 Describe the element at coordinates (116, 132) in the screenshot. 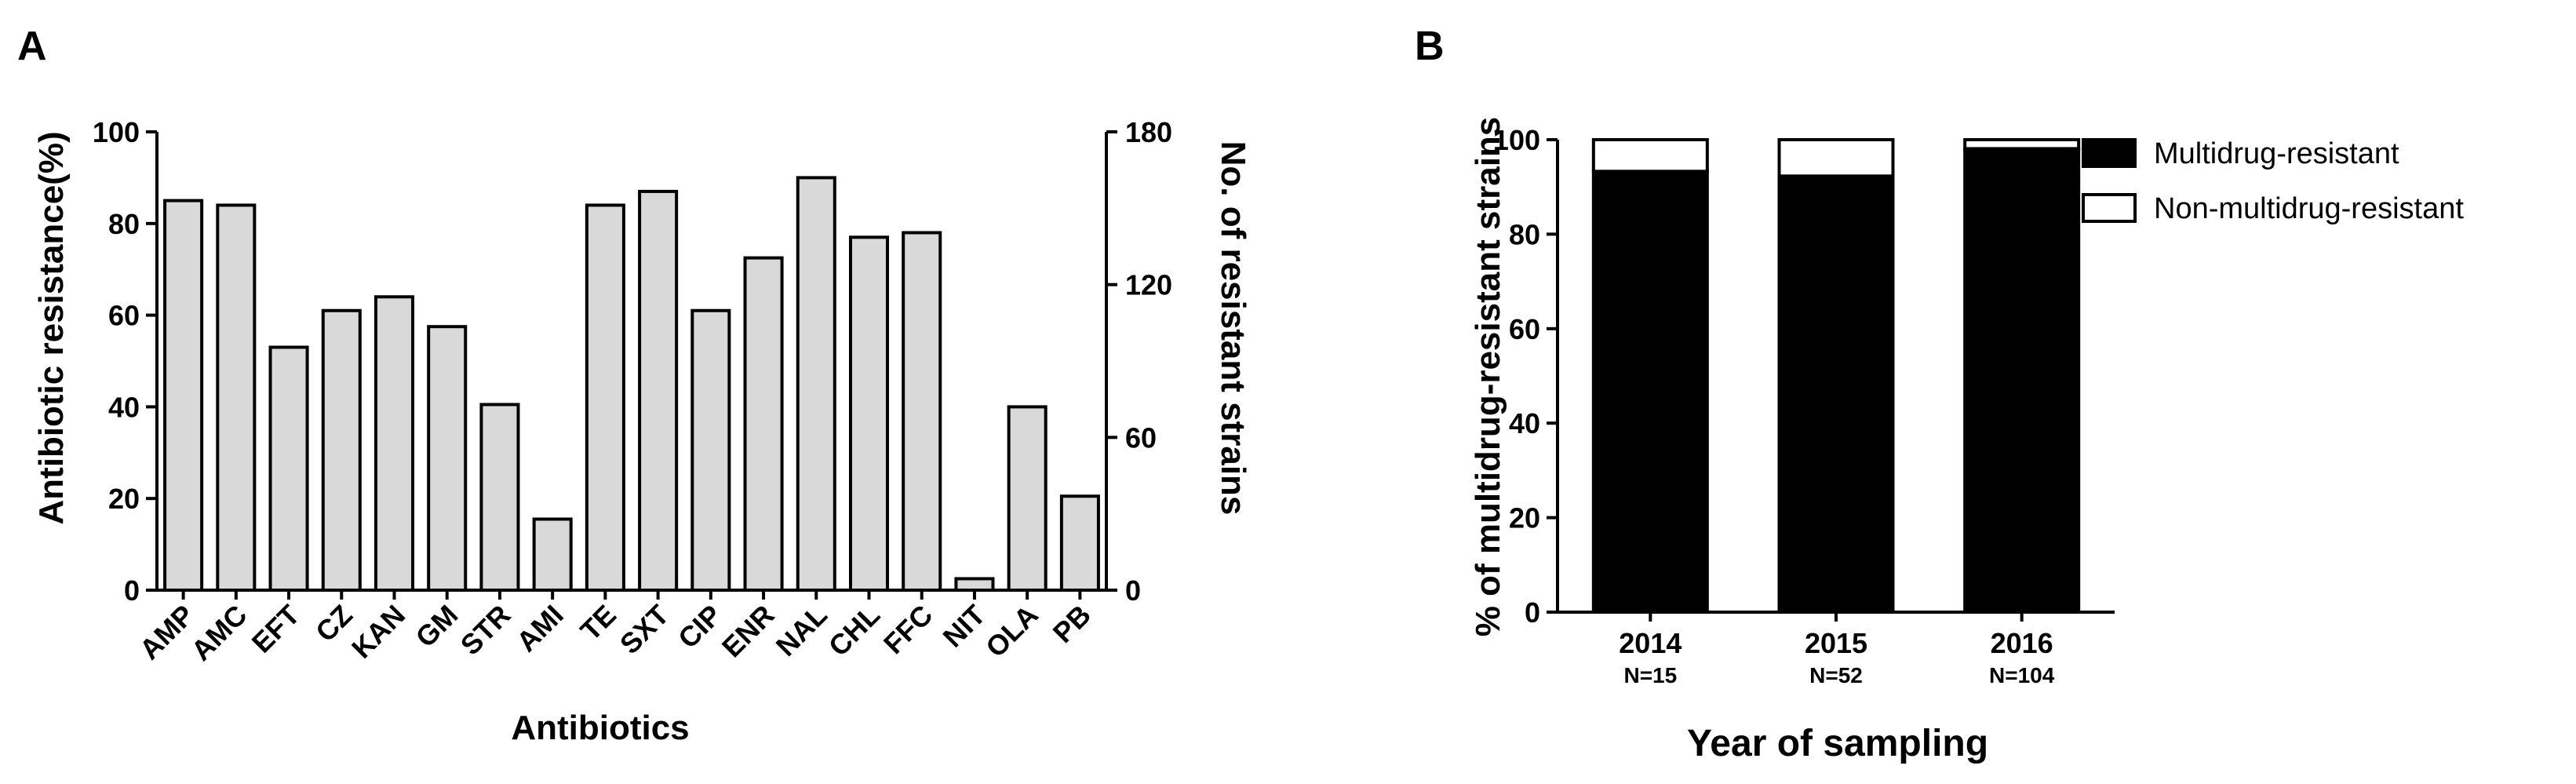

I see `left-y-tick-label: 100` at that location.